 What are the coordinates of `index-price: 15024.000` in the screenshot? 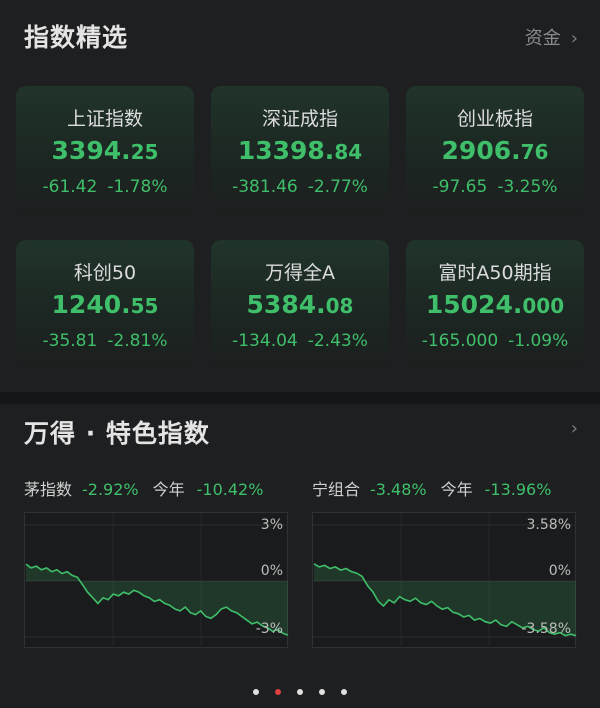 It's located at (495, 304).